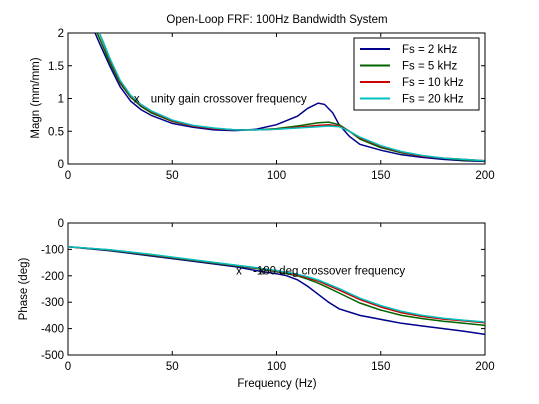  I want to click on phase-ytick-label: -300, so click(52, 303).